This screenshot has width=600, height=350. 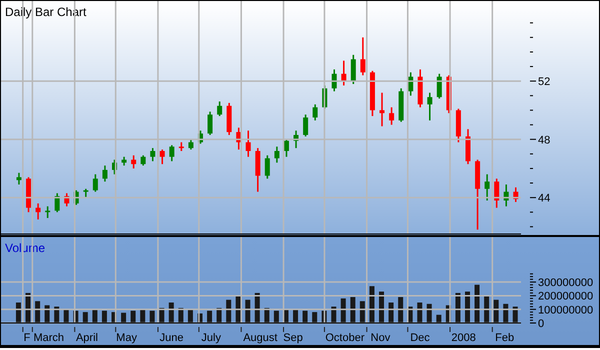 I want to click on x-tick-label: Dec, so click(x=420, y=338).